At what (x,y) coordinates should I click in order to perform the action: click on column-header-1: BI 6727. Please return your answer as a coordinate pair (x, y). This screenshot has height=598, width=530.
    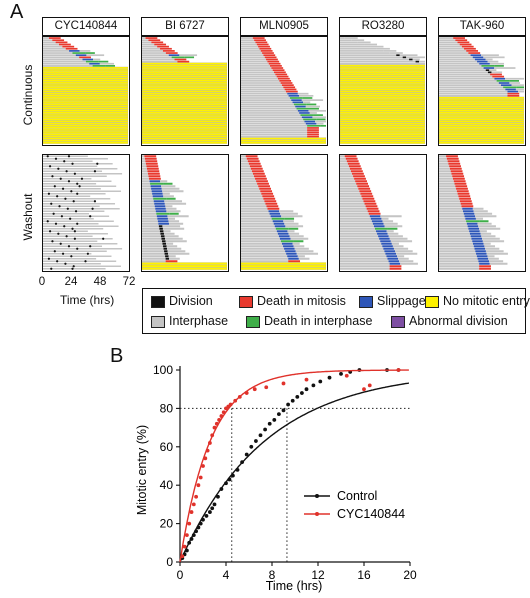
    Looking at the image, I should click on (185, 26).